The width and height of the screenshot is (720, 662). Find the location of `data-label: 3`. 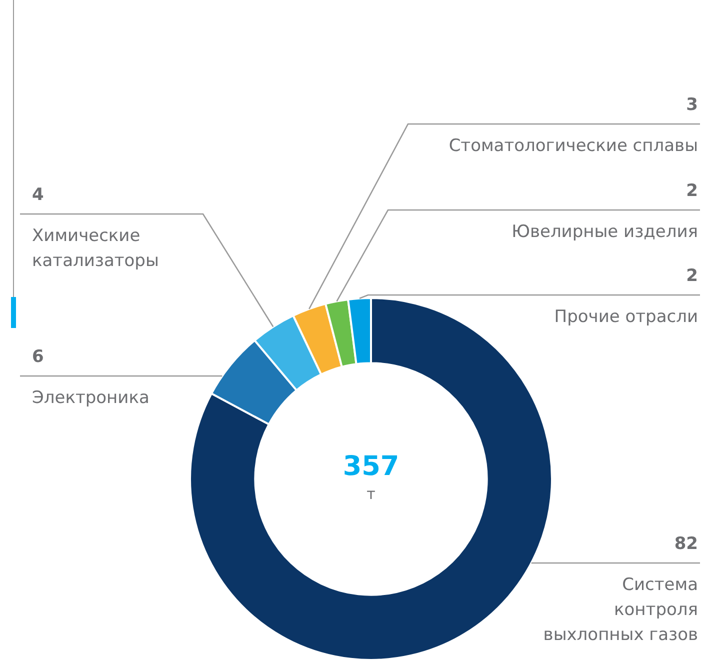

data-label: 3 is located at coordinates (692, 105).